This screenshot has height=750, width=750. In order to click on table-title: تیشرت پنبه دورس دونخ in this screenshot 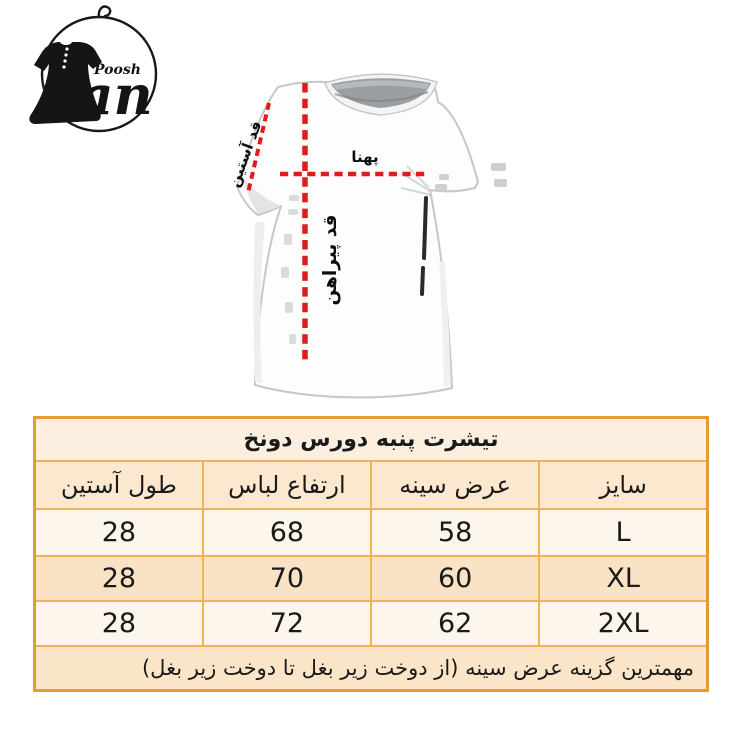, I will do `click(371, 439)`.